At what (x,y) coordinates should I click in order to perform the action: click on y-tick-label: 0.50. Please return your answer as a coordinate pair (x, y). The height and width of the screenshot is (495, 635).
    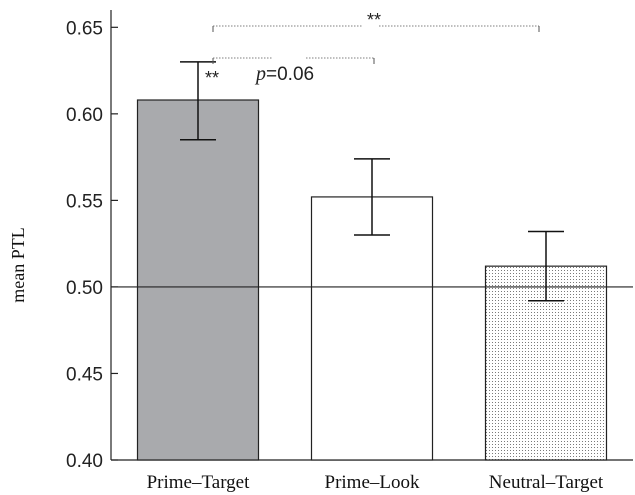
    Looking at the image, I should click on (84, 288).